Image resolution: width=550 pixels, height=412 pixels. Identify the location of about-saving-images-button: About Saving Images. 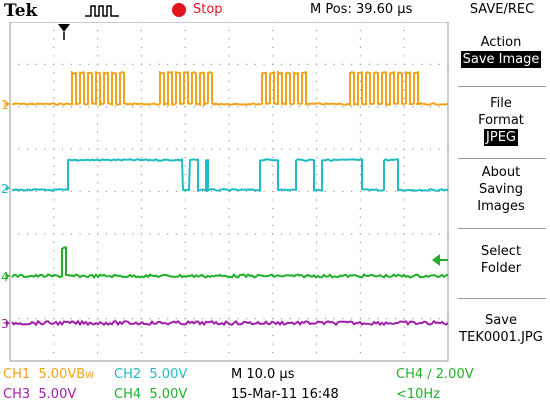
(501, 189).